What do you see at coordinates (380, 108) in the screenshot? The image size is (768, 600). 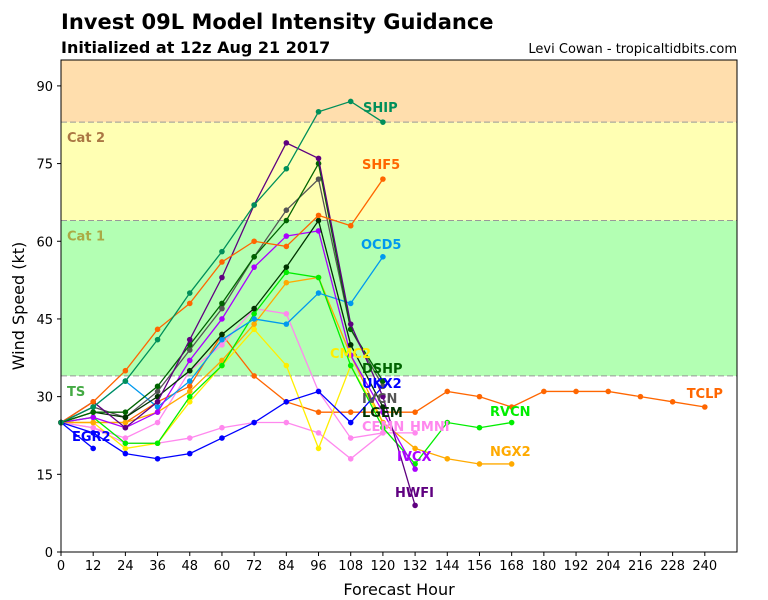 I see `series-label-ship: SHIP` at bounding box center [380, 108].